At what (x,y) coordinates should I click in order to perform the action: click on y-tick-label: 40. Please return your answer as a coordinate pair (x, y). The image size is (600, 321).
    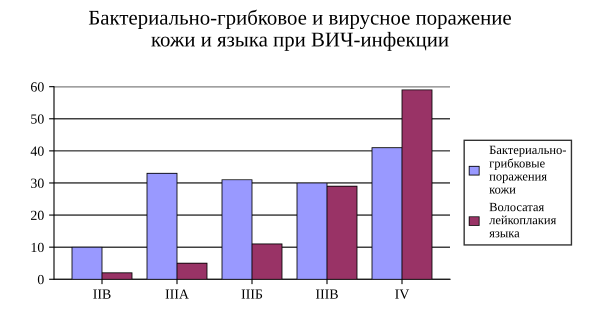
    Looking at the image, I should click on (37, 151).